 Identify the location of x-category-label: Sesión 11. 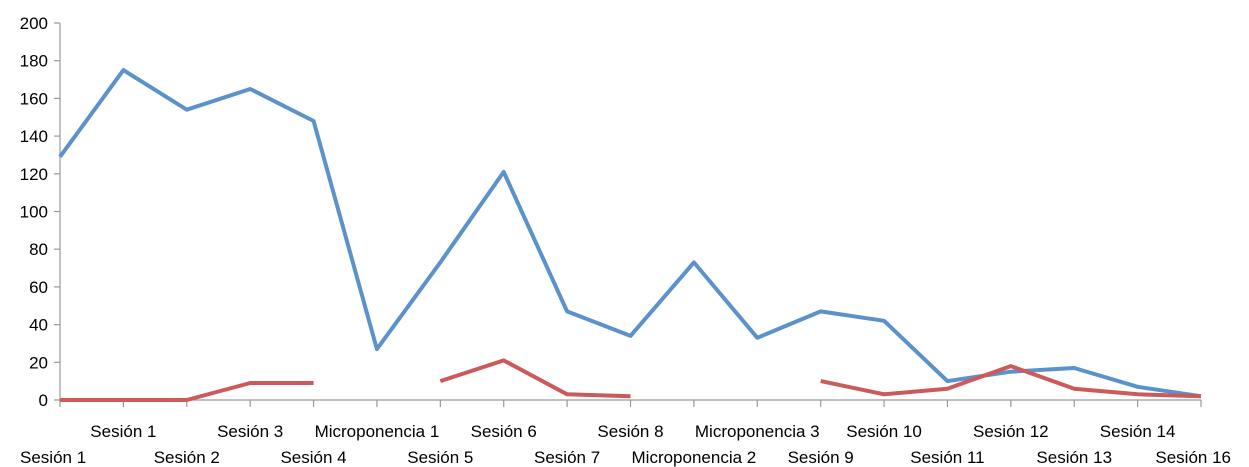
(947, 457).